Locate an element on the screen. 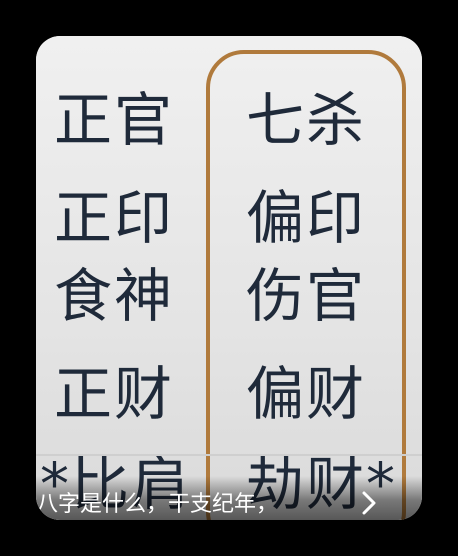  caption-text: 八字是什么，干支纪年， is located at coordinates (157, 504).